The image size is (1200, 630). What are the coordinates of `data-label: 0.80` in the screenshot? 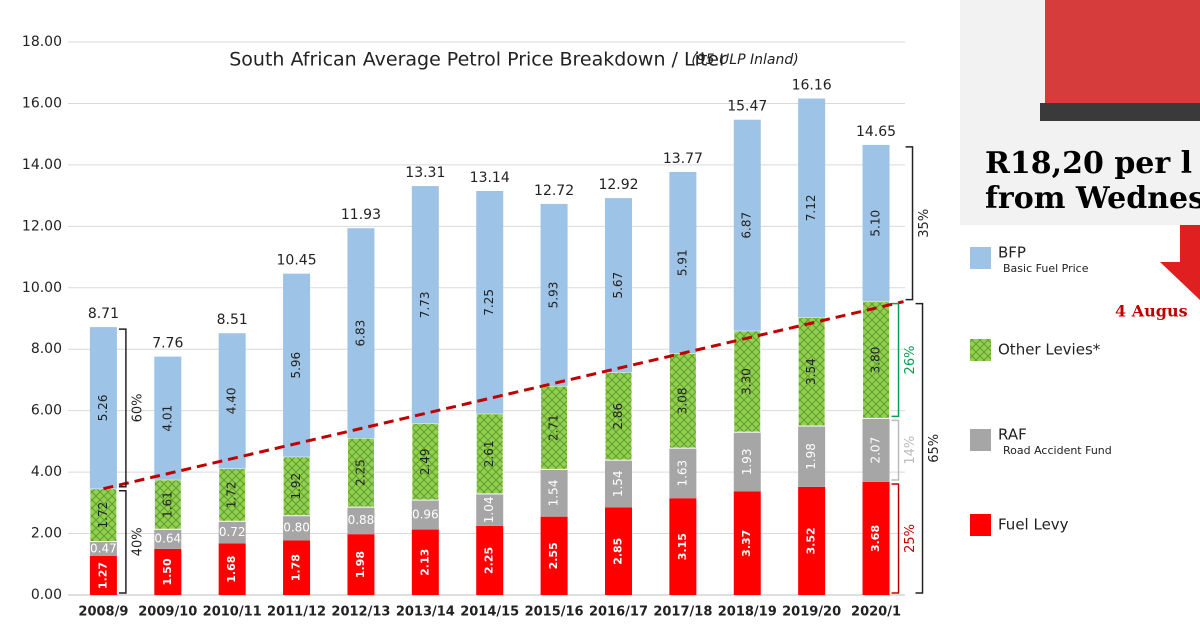 It's located at (296, 528).